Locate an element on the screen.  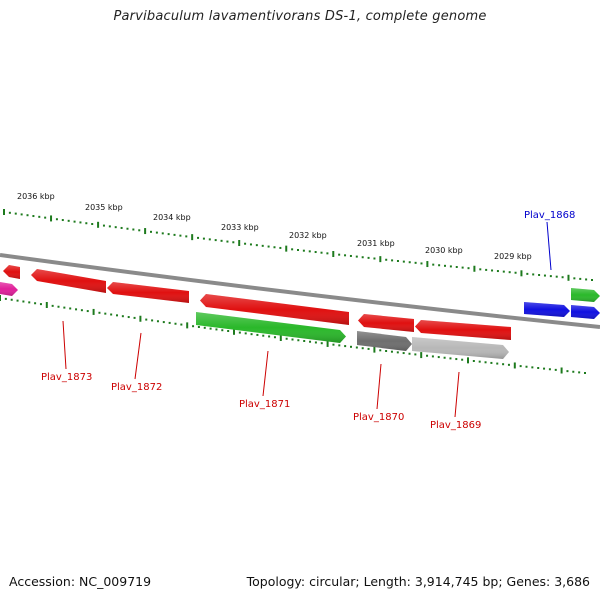
gene-arrow-plav-1874-shade is located at coordinates (11, 272).